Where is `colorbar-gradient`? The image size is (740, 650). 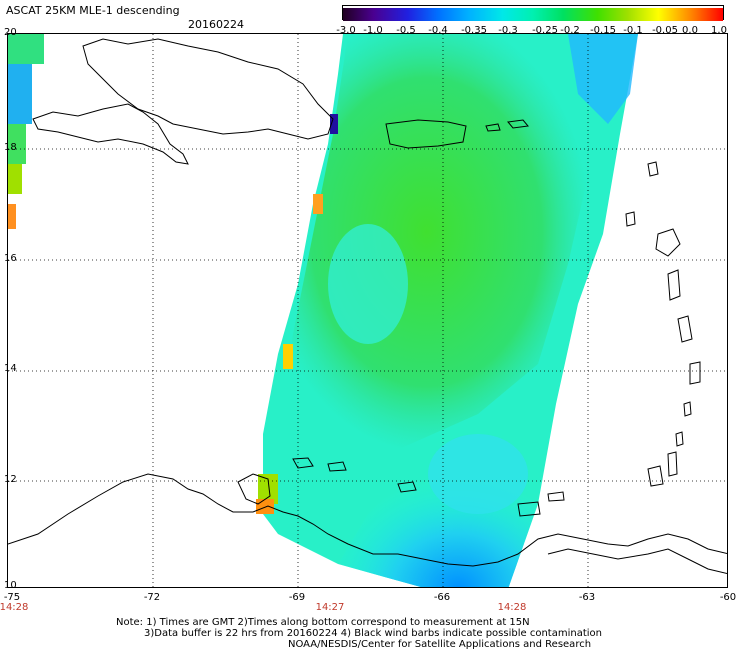
colorbar-gradient is located at coordinates (533, 14).